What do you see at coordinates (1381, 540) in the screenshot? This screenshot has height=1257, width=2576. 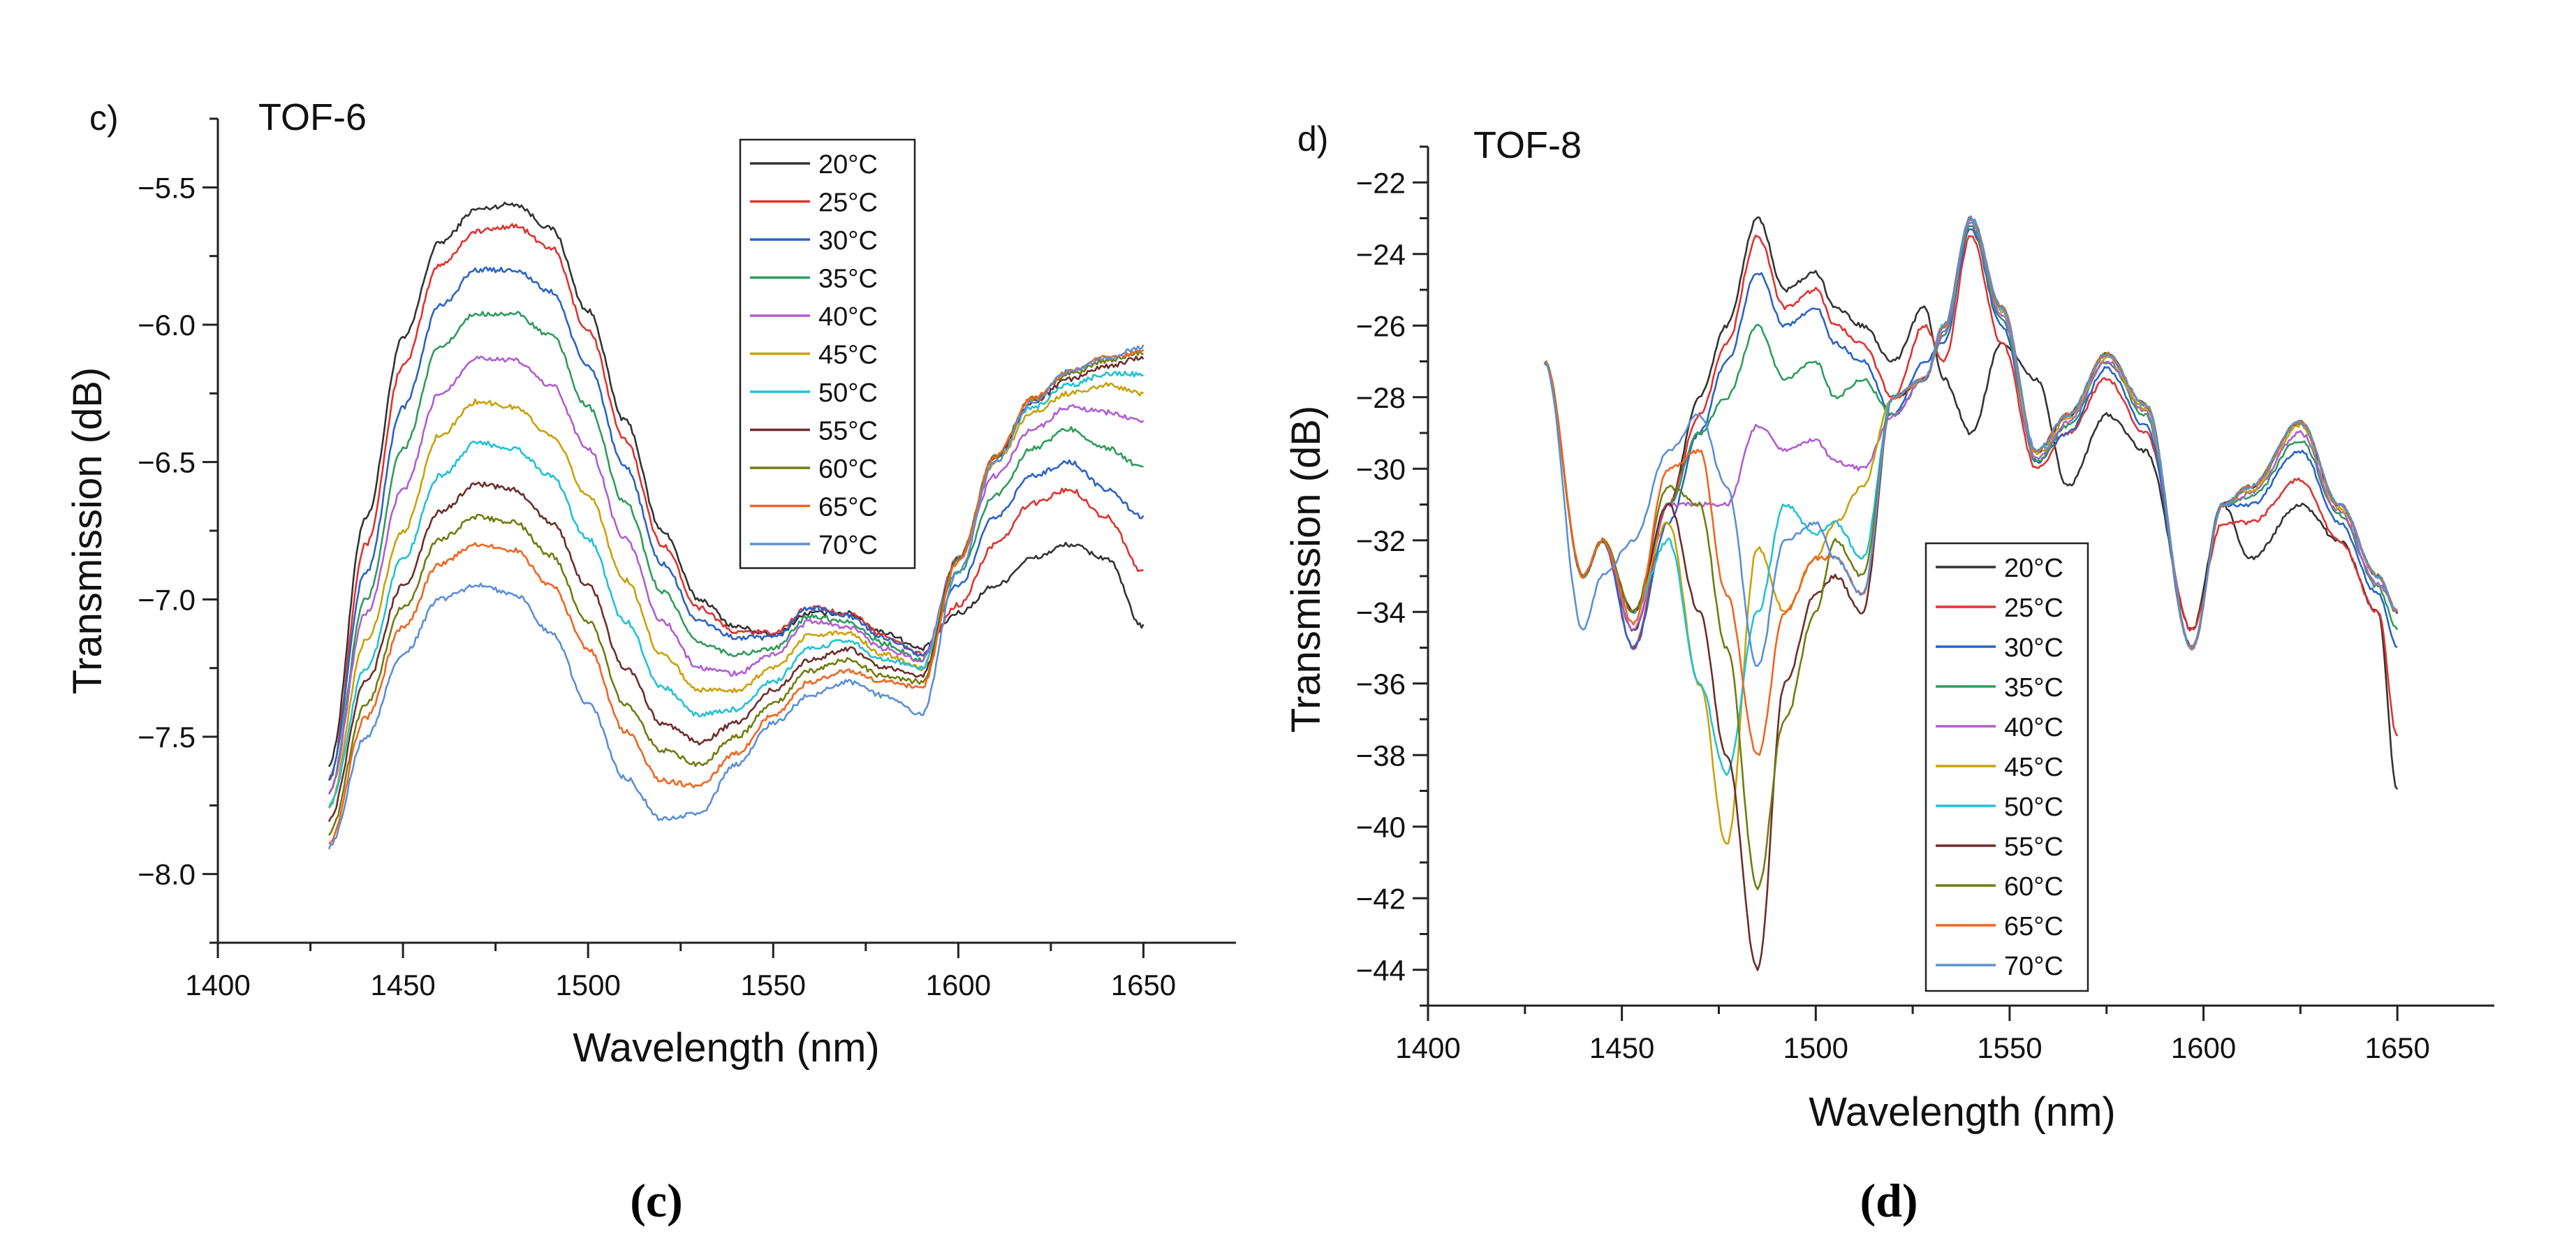 I see `y-tick-label: −32` at bounding box center [1381, 540].